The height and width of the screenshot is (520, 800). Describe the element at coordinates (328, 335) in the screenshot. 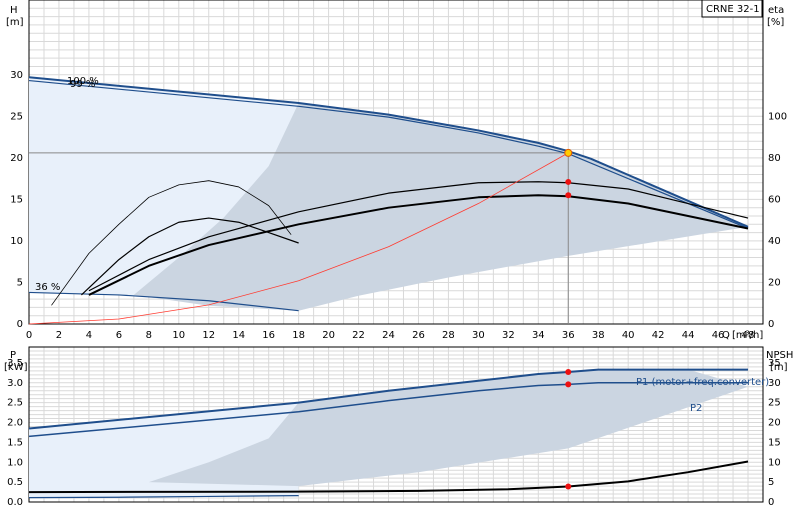

I see `x-axis-tick-label: 20` at that location.